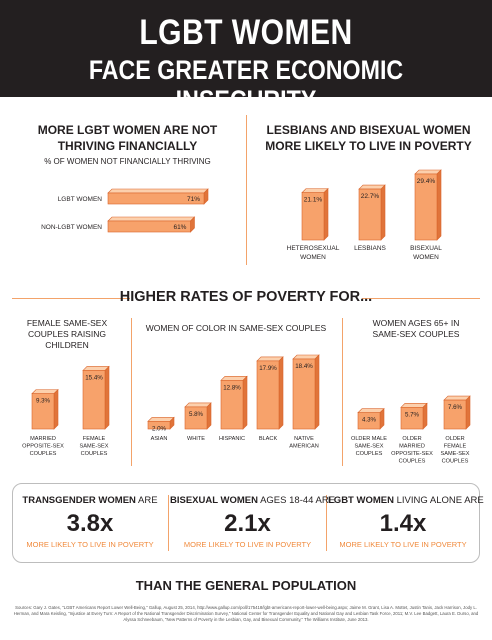  Describe the element at coordinates (67, 323) in the screenshot. I see `left-chart-title-line1: FEMALE SAME-SEX` at that location.